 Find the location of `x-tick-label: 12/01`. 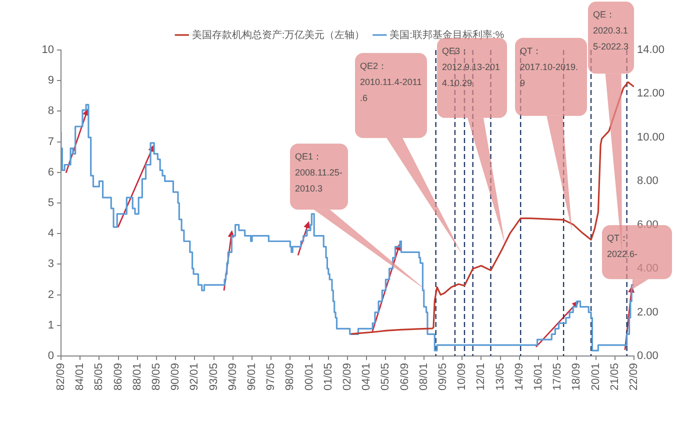

x-tick-label: 12/01 is located at coordinates (481, 377).